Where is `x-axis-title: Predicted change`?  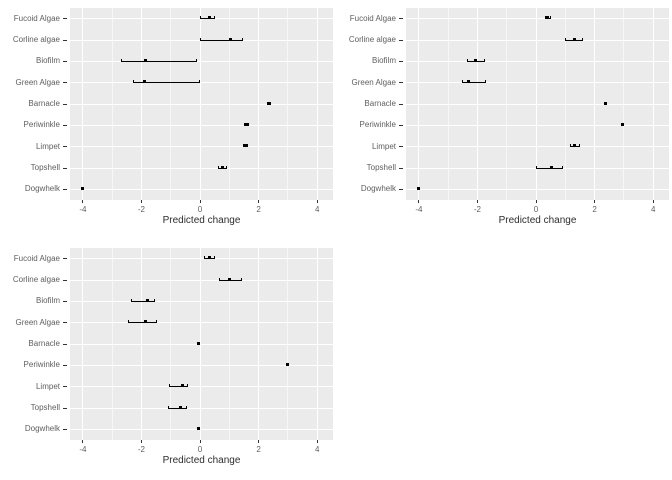
x-axis-title: Predicted change is located at coordinates (201, 220).